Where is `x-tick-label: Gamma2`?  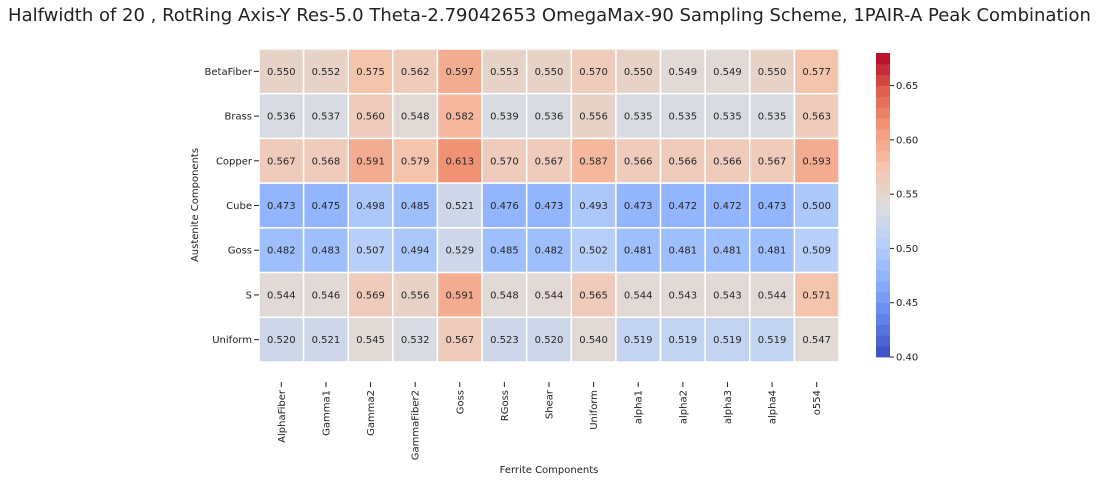 x-tick-label: Gamma2 is located at coordinates (371, 413).